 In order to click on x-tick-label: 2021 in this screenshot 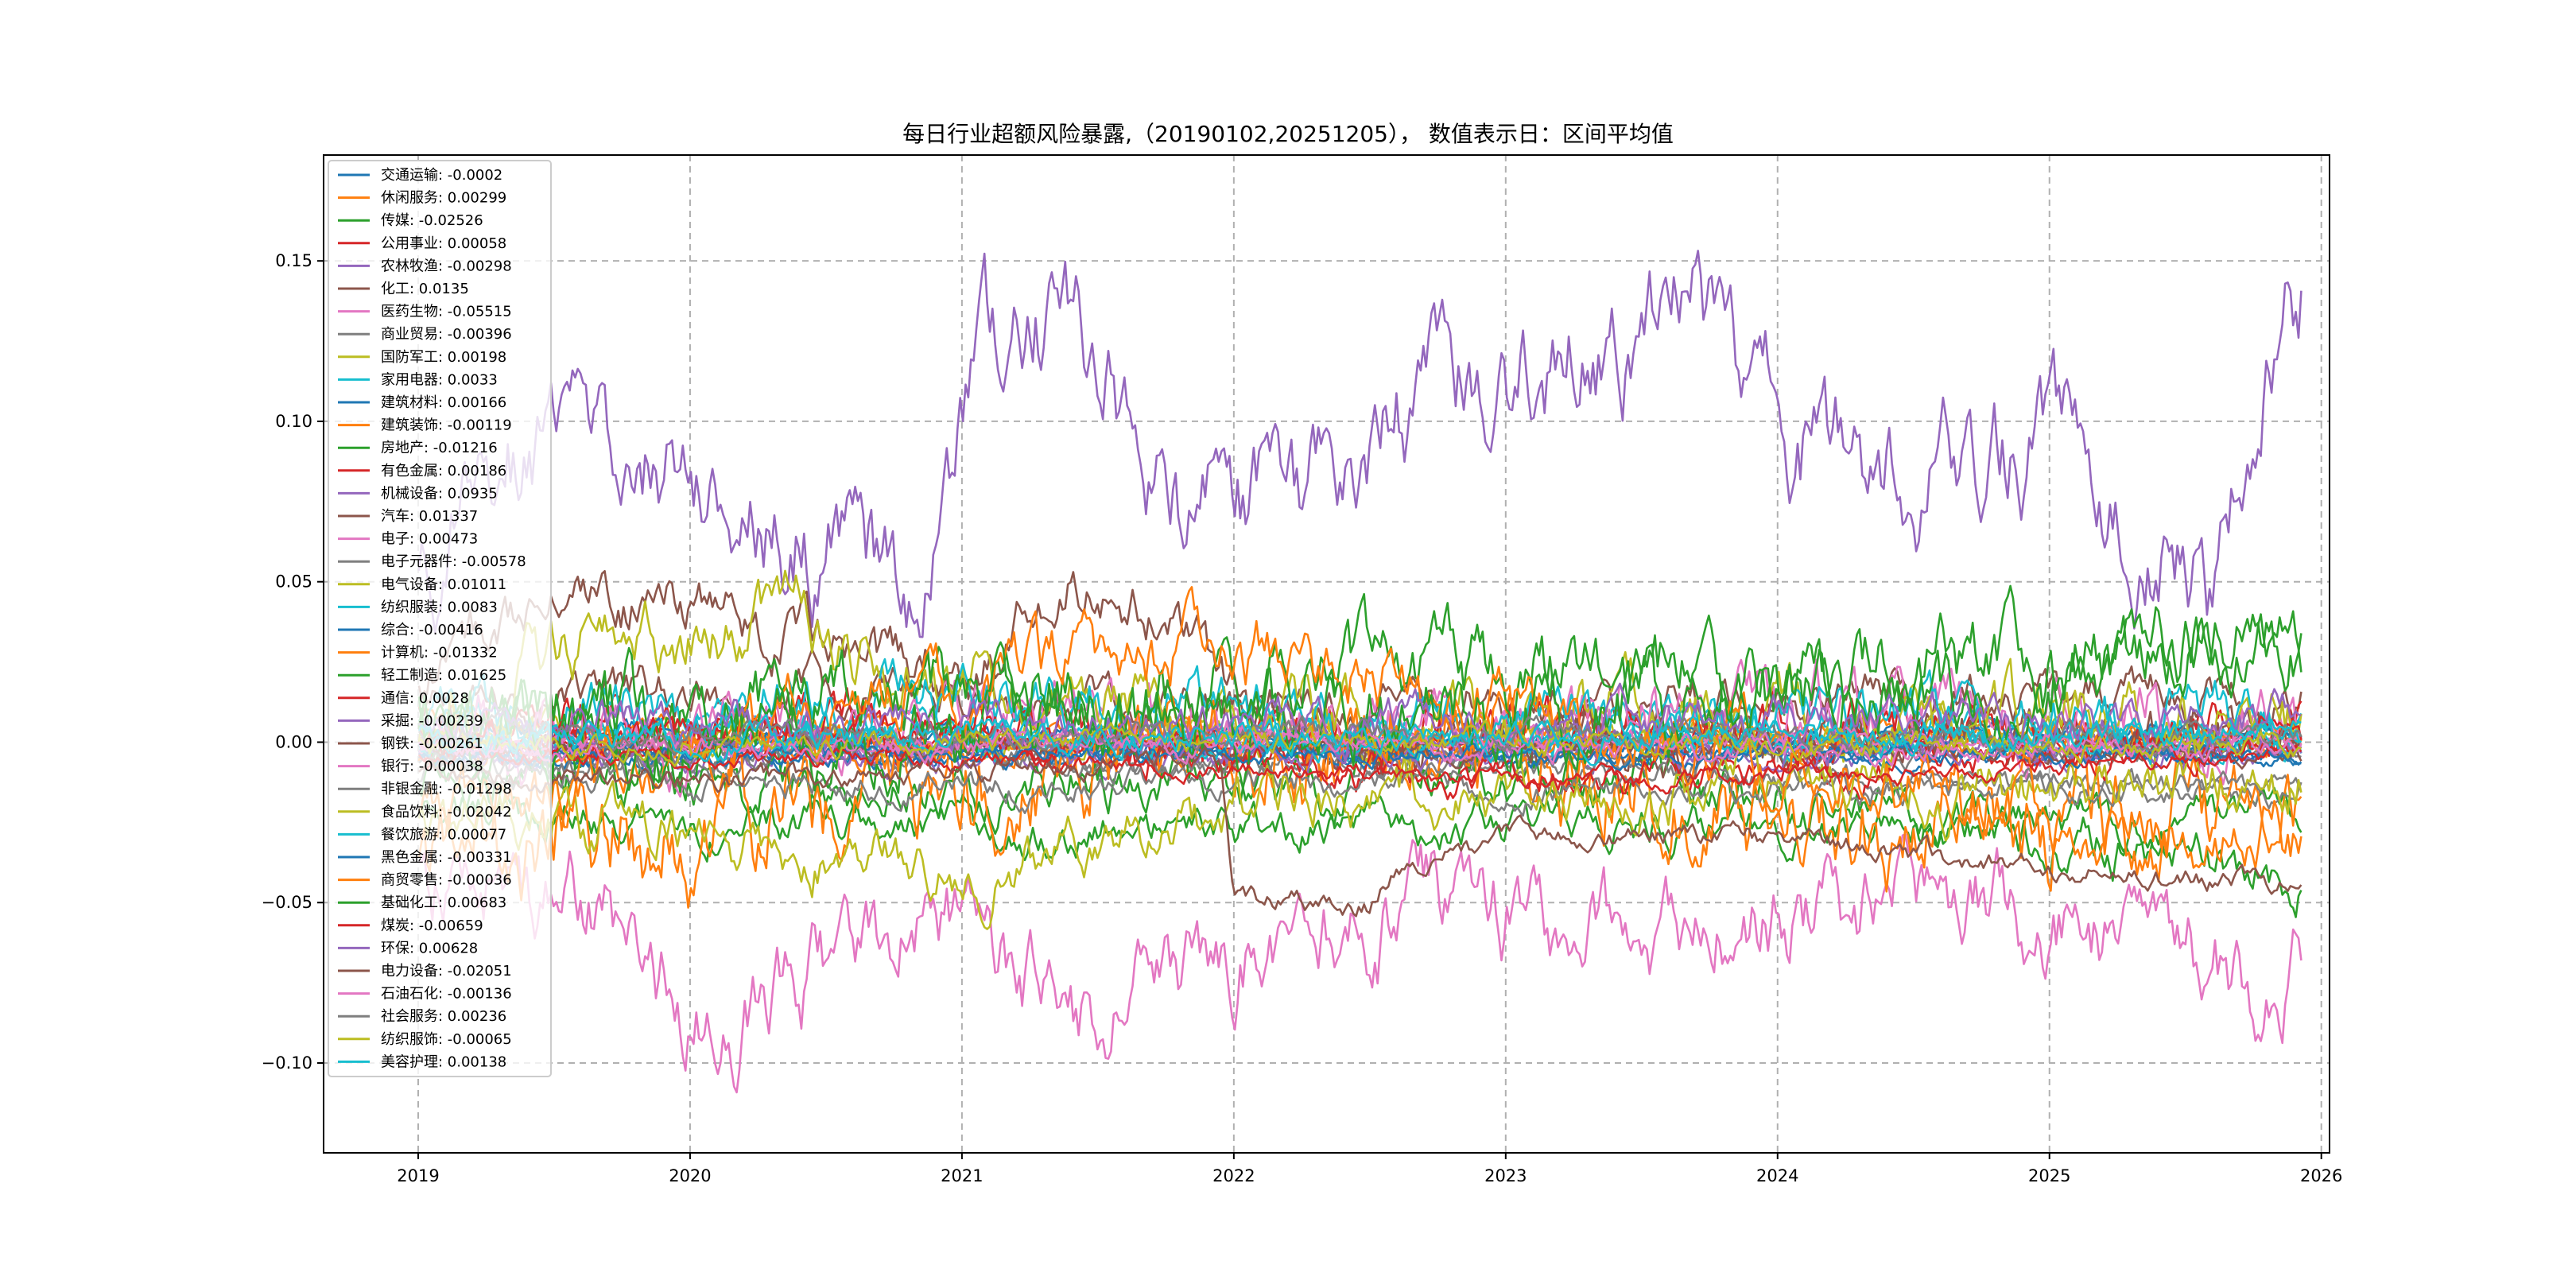, I will do `click(962, 1175)`.